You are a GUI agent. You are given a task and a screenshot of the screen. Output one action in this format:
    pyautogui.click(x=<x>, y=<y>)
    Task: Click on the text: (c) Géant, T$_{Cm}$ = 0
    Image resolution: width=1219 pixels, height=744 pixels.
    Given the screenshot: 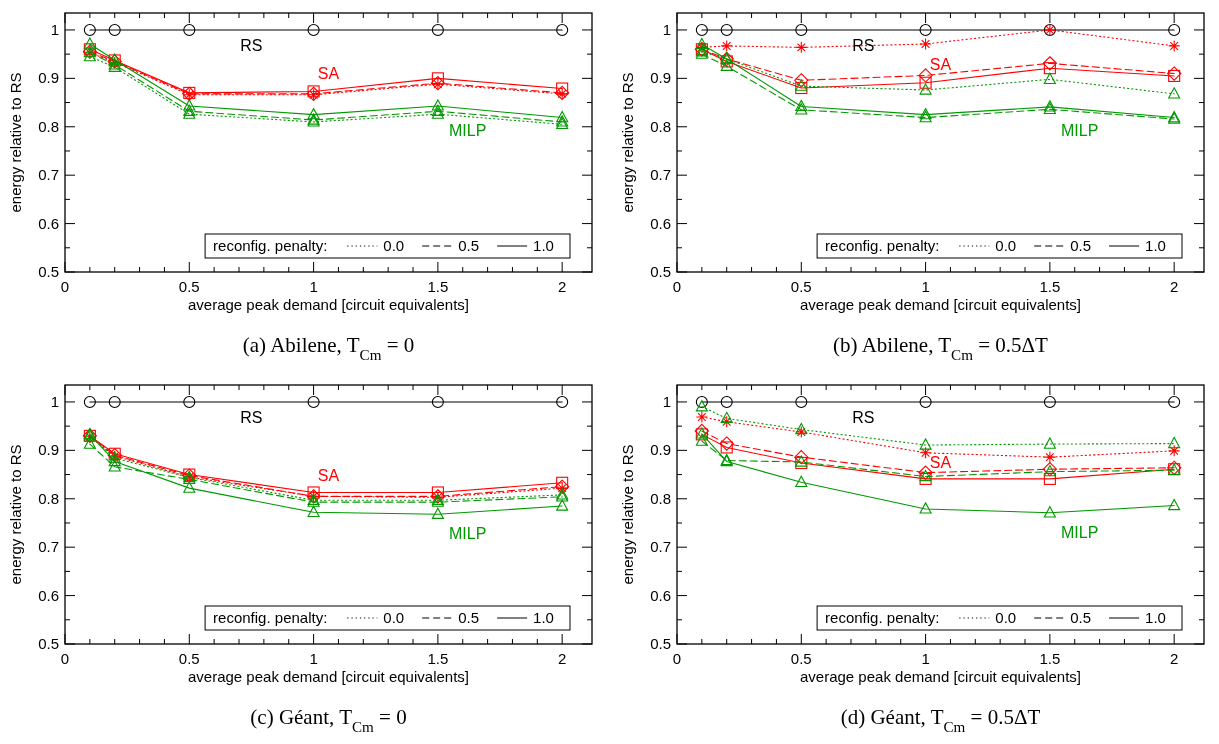 What is the action you would take?
    pyautogui.click(x=328, y=720)
    